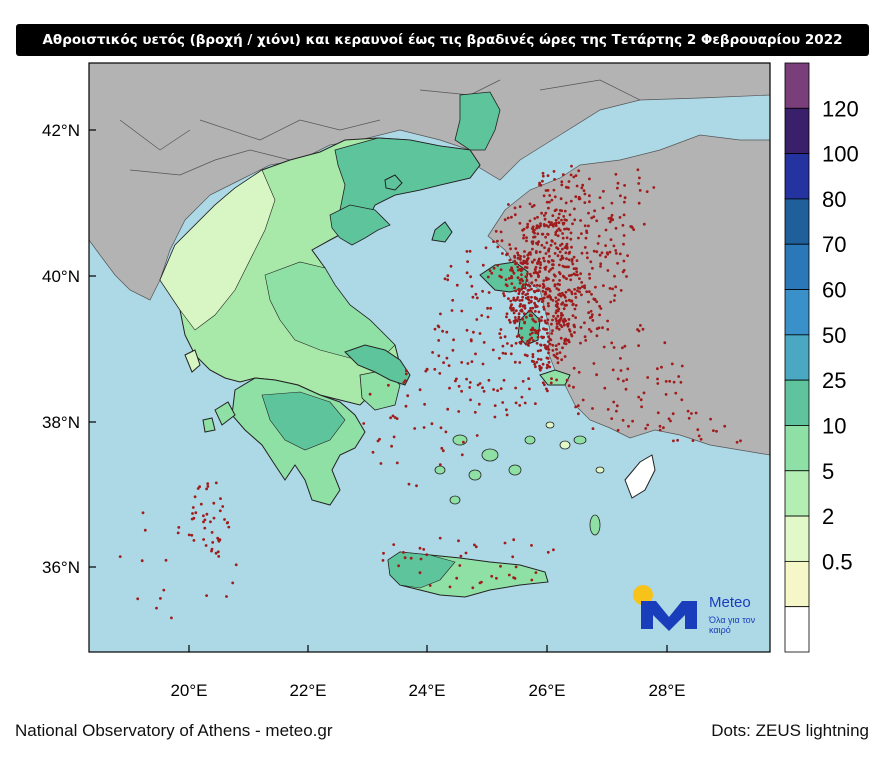 Image resolution: width=888 pixels, height=762 pixels. What do you see at coordinates (732, 625) in the screenshot?
I see `logo-slogan: Όλα για τον καιρό` at bounding box center [732, 625].